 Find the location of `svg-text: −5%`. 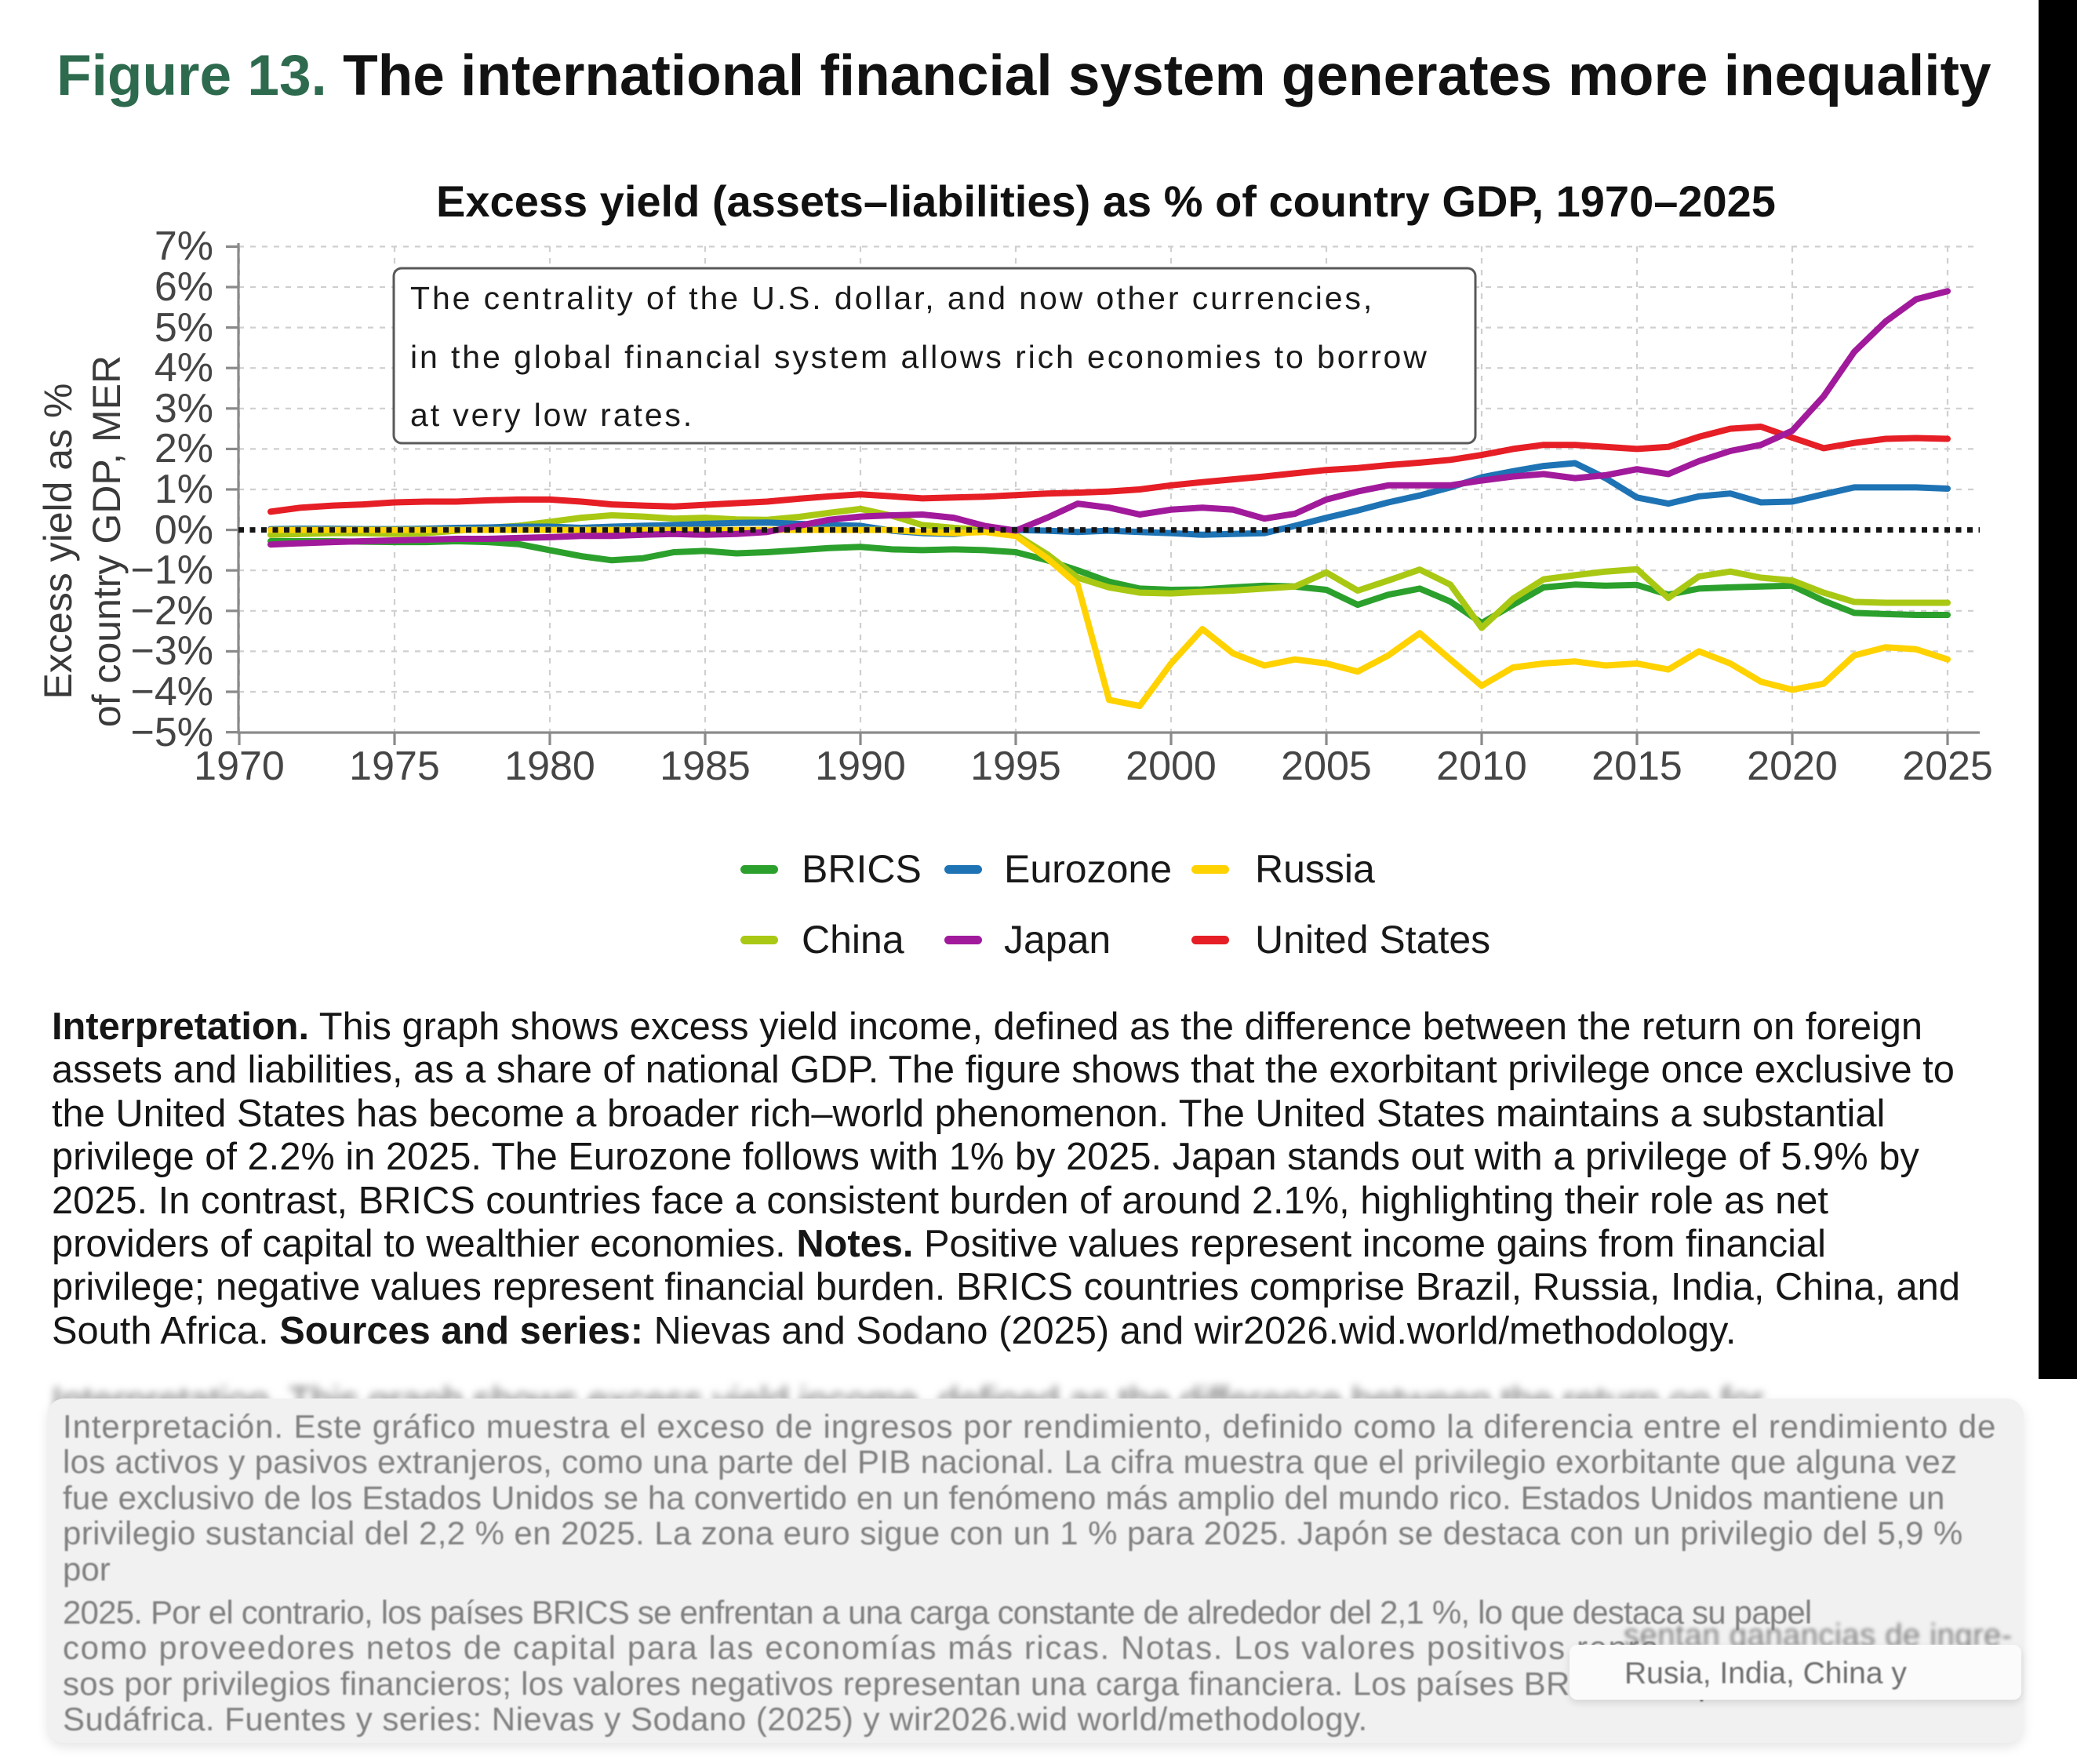

svg-text: −5% is located at coordinates (171, 732).